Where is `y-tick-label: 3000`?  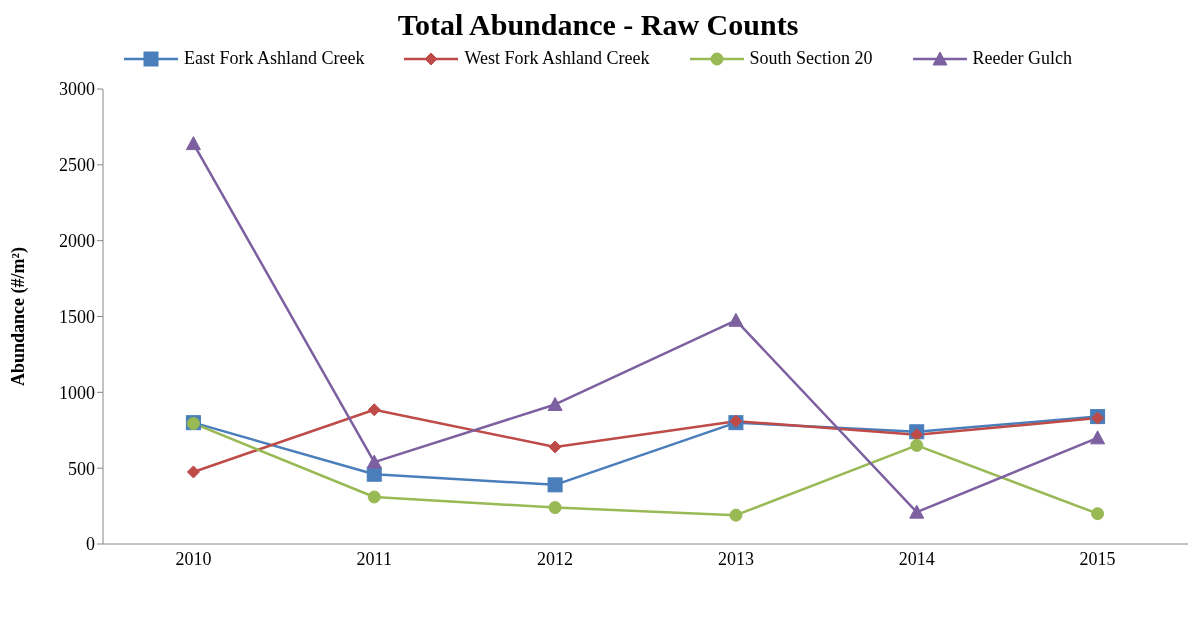 y-tick-label: 3000 is located at coordinates (77, 89).